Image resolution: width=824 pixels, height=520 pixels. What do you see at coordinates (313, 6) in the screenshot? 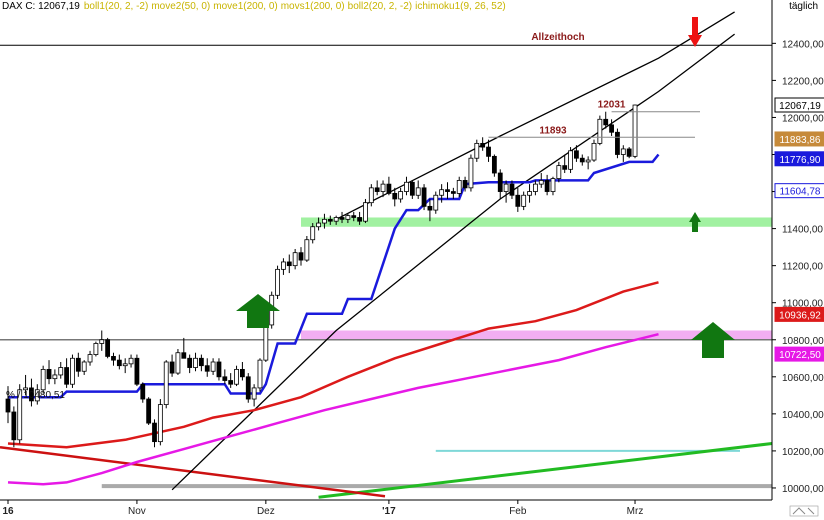
I see `indicator-label: movs1(200, 0)` at bounding box center [313, 6].